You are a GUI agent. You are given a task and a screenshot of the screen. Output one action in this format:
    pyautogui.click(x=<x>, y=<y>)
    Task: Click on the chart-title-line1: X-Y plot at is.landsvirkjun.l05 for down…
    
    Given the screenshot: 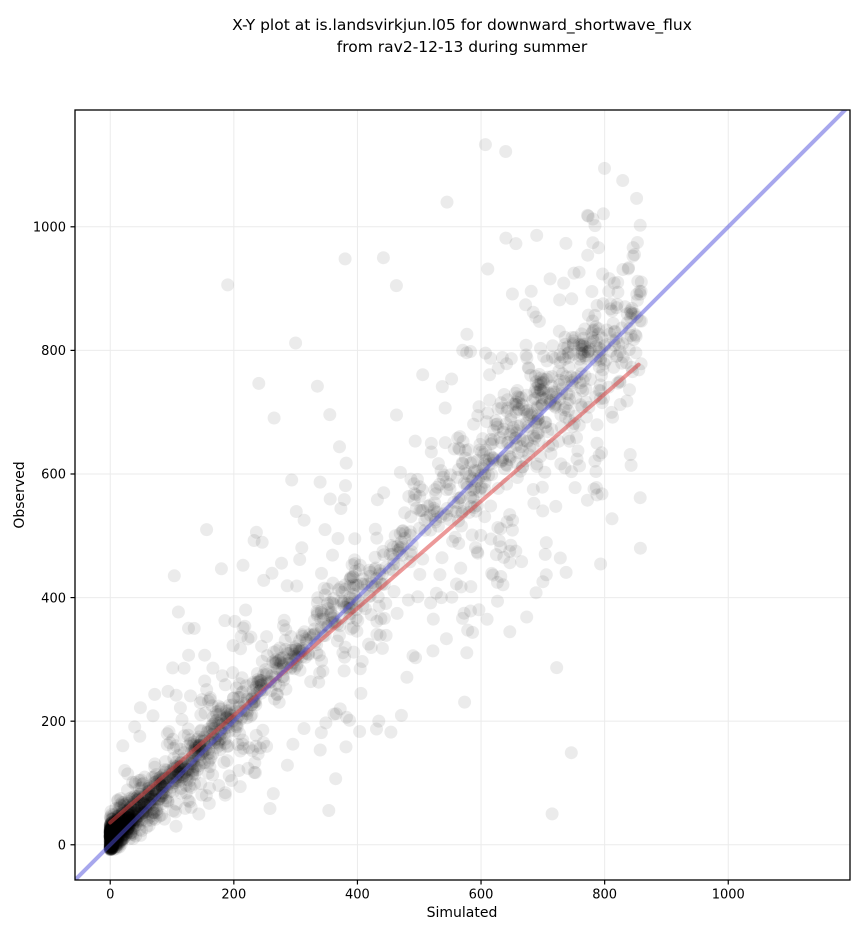 What is the action you would take?
    pyautogui.click(x=462, y=25)
    